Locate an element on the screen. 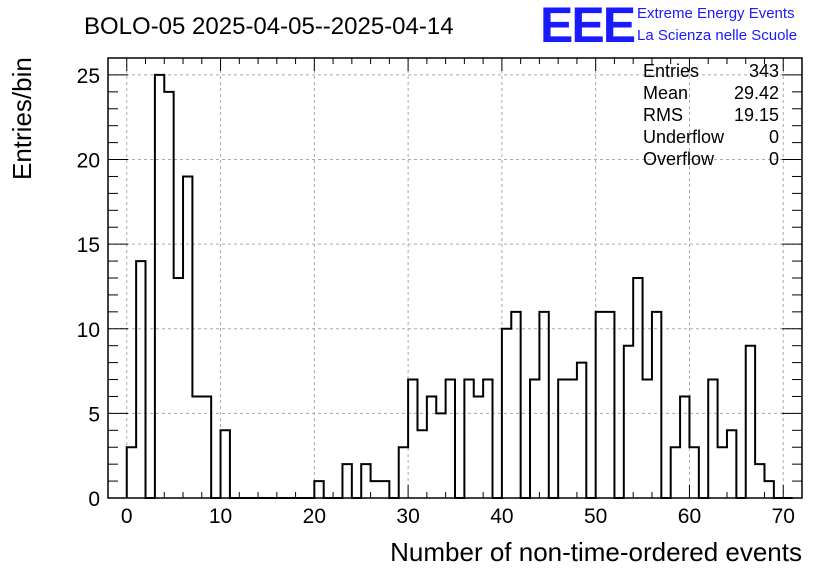 The image size is (836, 577). y-axis-label: Entries/bin is located at coordinates (22, 118).